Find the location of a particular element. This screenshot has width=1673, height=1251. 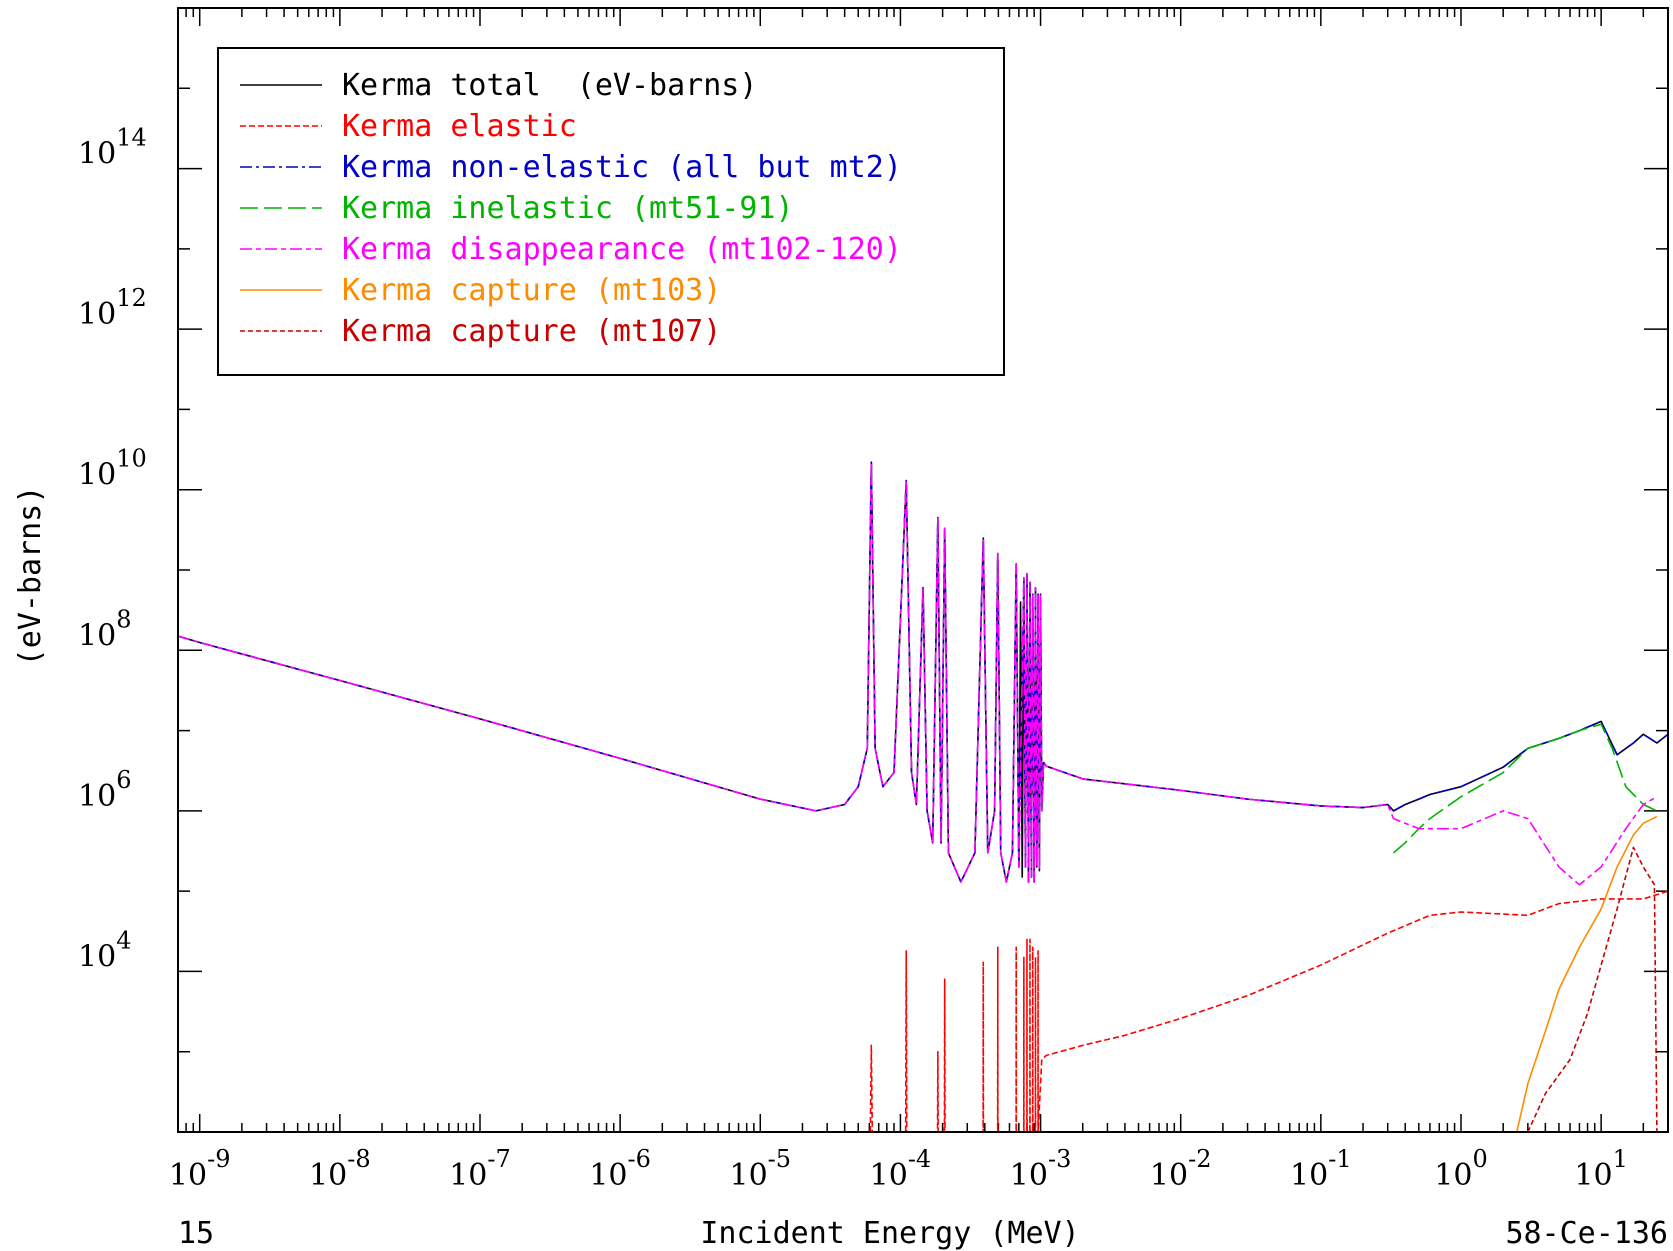

x-tick-label: 10¹ is located at coordinates (1600, 1169).